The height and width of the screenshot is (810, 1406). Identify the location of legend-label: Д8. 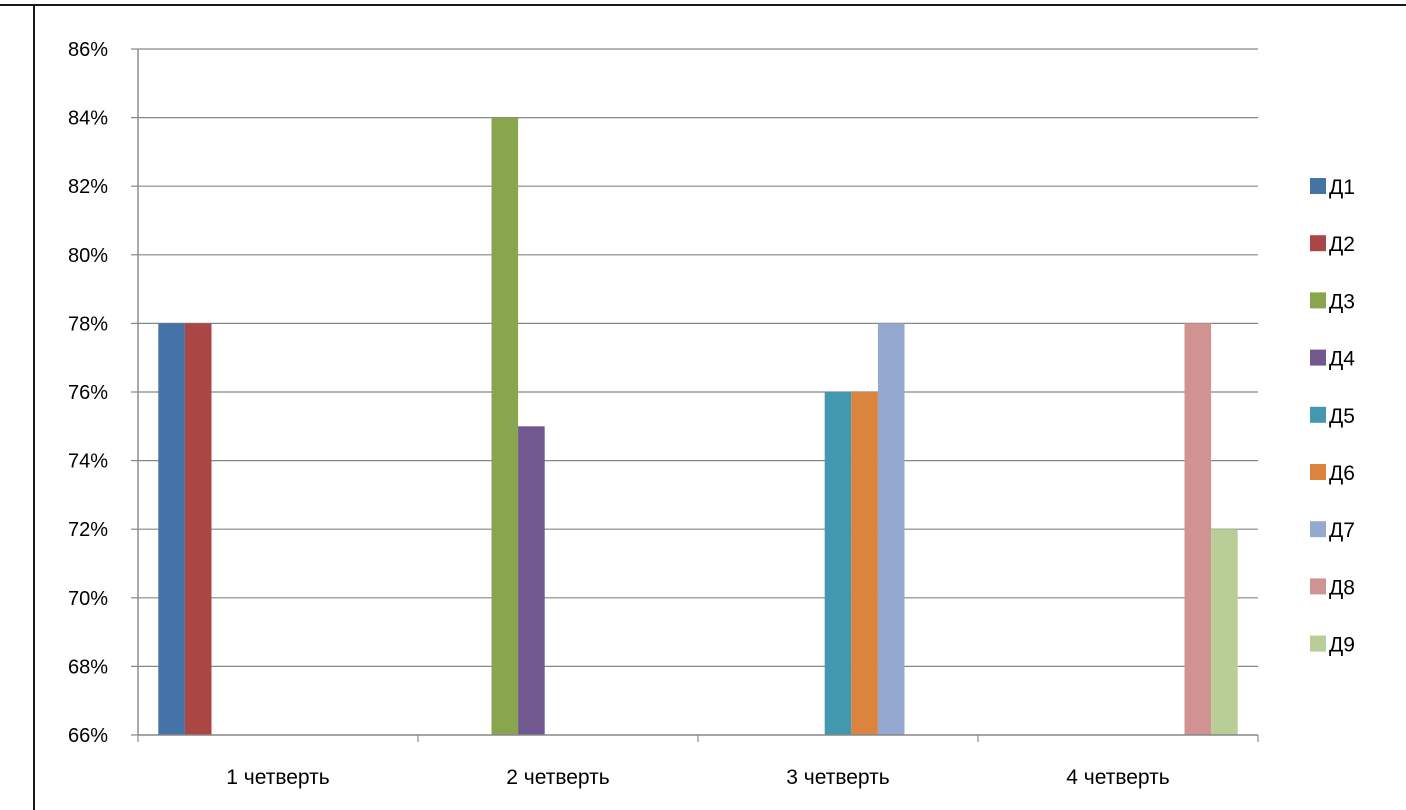
(1342, 587).